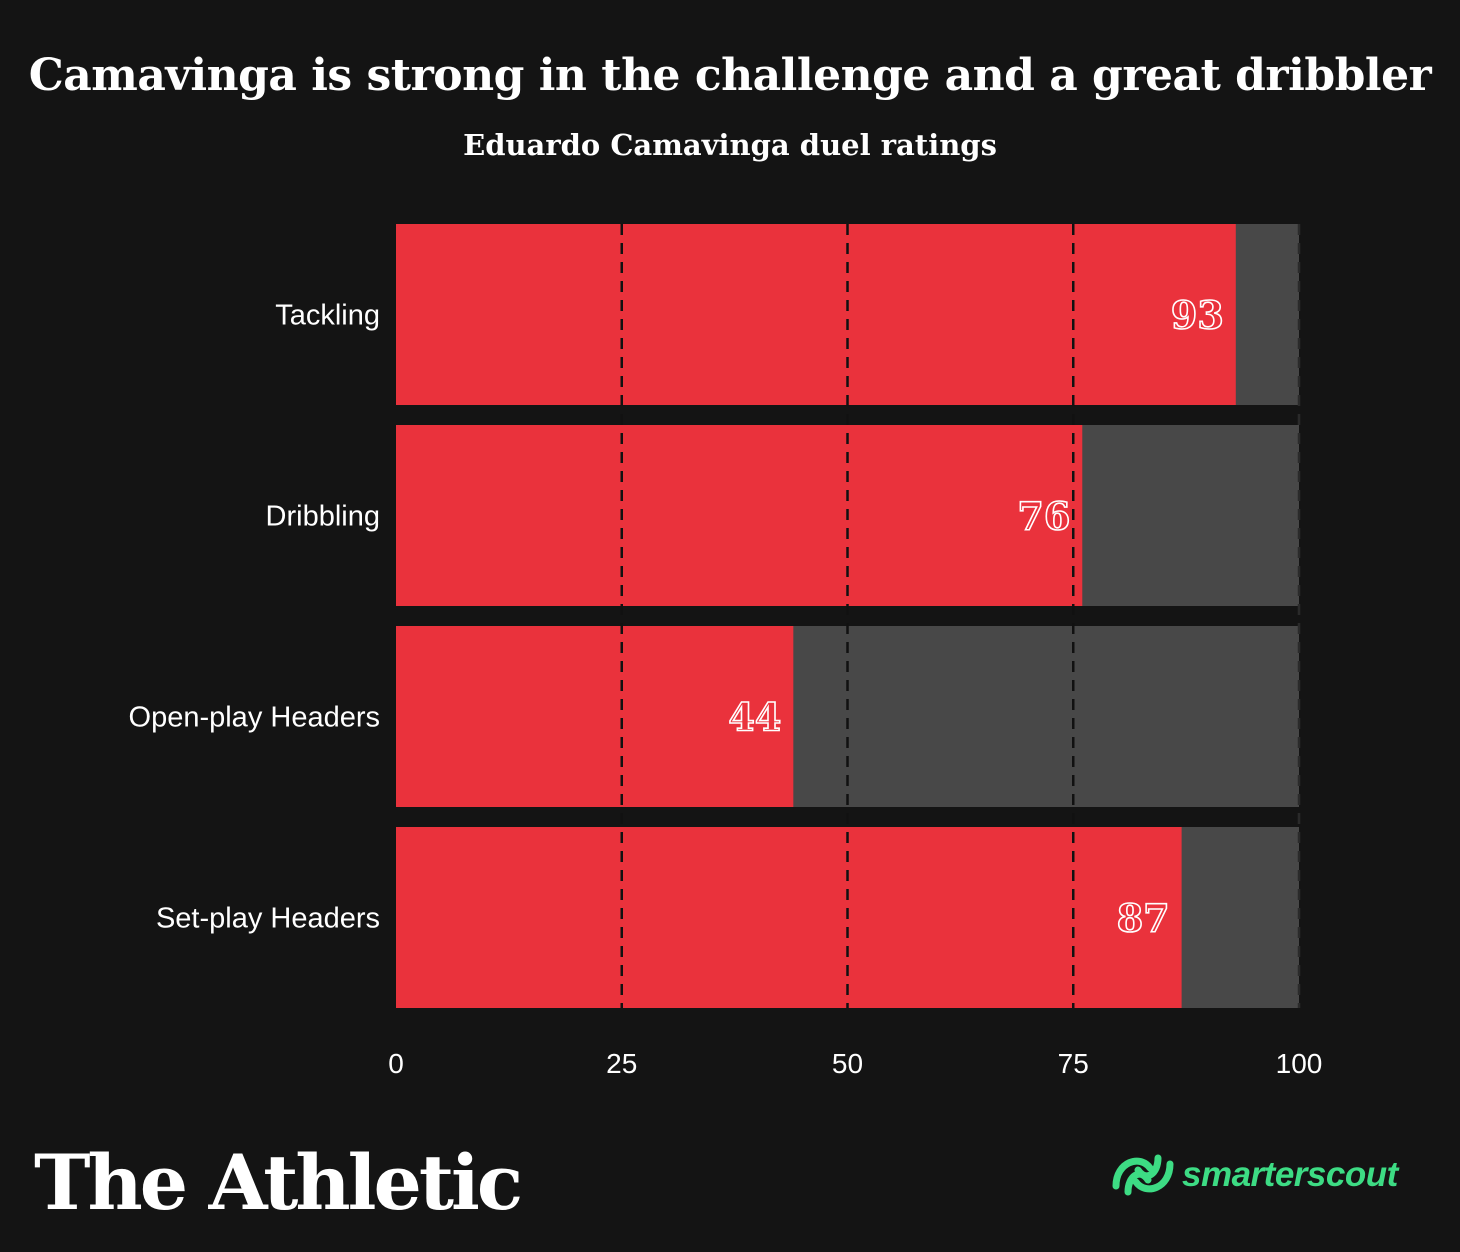 This screenshot has height=1252, width=1460. I want to click on x-tick-label: 75, so click(1073, 1063).